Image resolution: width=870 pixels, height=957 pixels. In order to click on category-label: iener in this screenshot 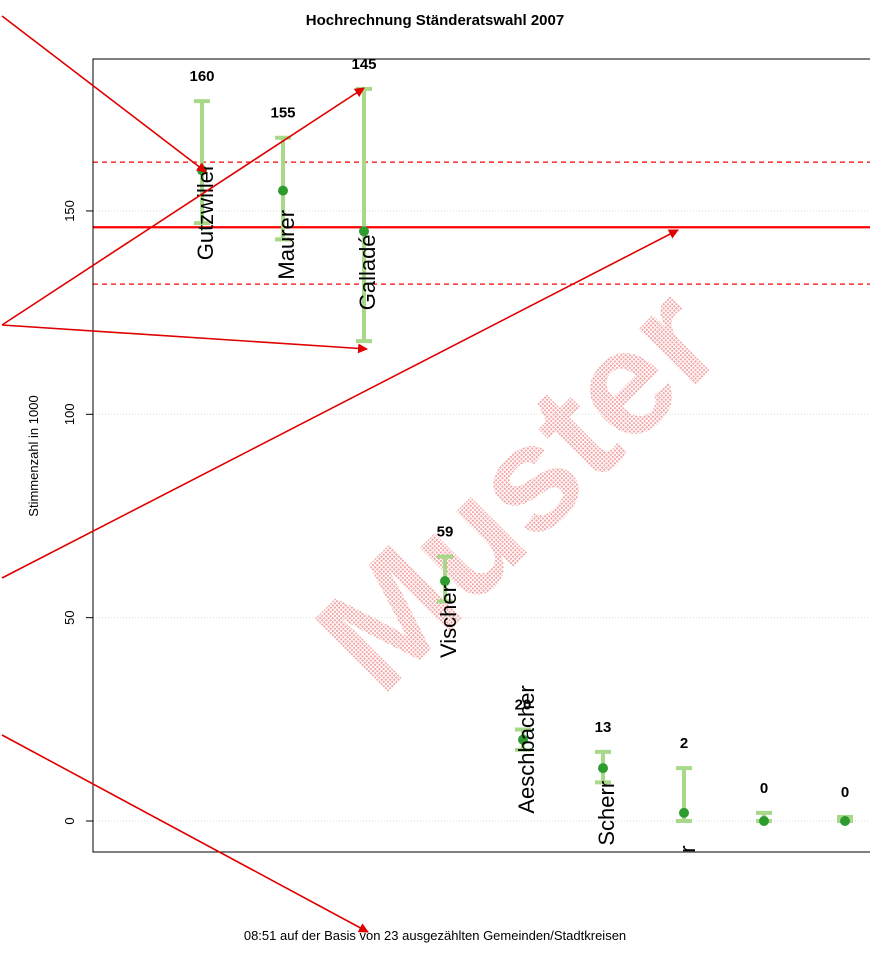, I will do `click(687, 869)`.